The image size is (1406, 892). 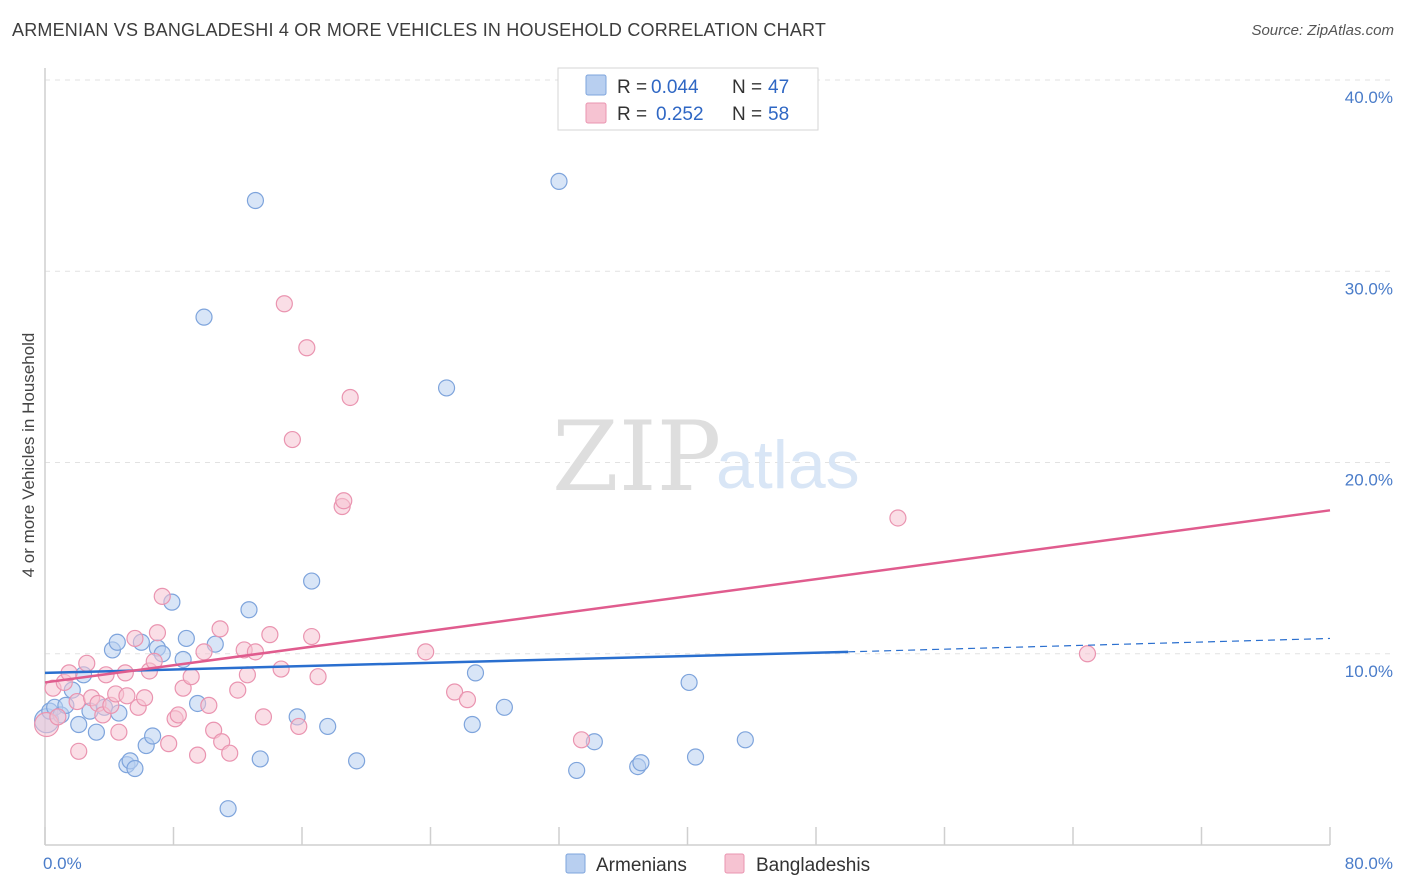 What do you see at coordinates (62, 863) in the screenshot?
I see `x-tick-label-0: 0.0%` at bounding box center [62, 863].